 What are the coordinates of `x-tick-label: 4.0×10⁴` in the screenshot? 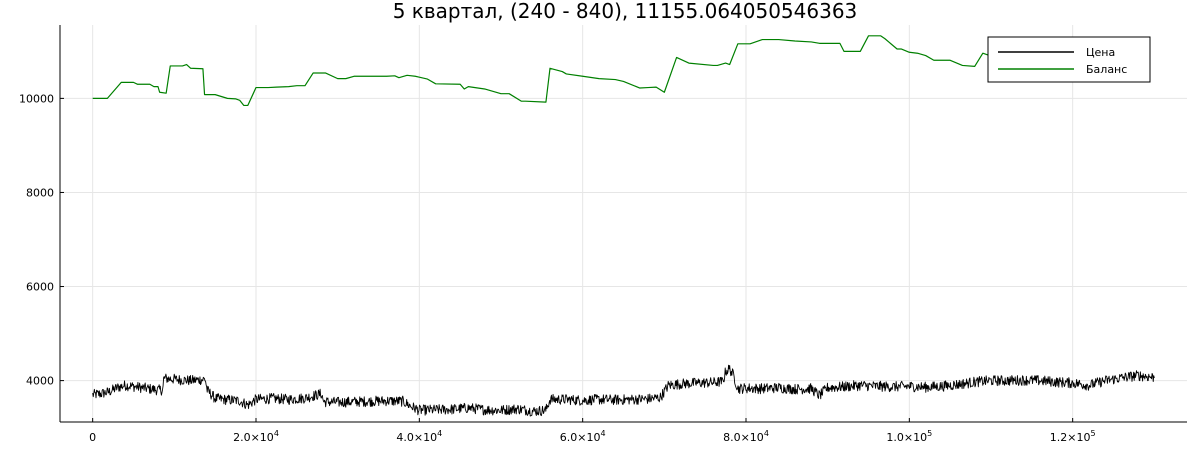 It's located at (419, 436).